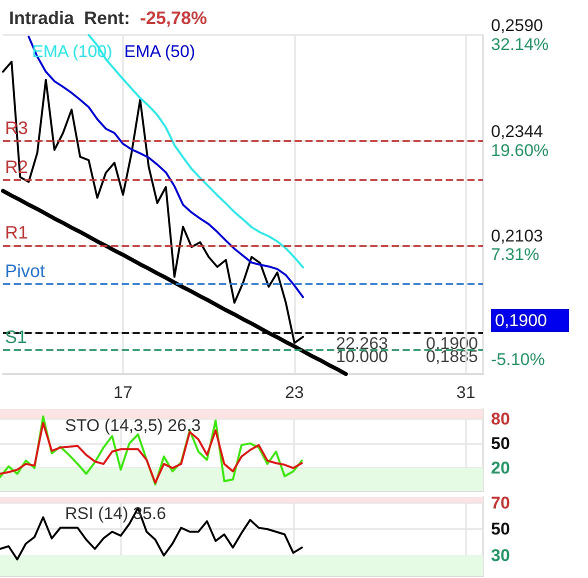  Describe the element at coordinates (452, 343) in the screenshot. I see `annotation: 0,1900` at that location.